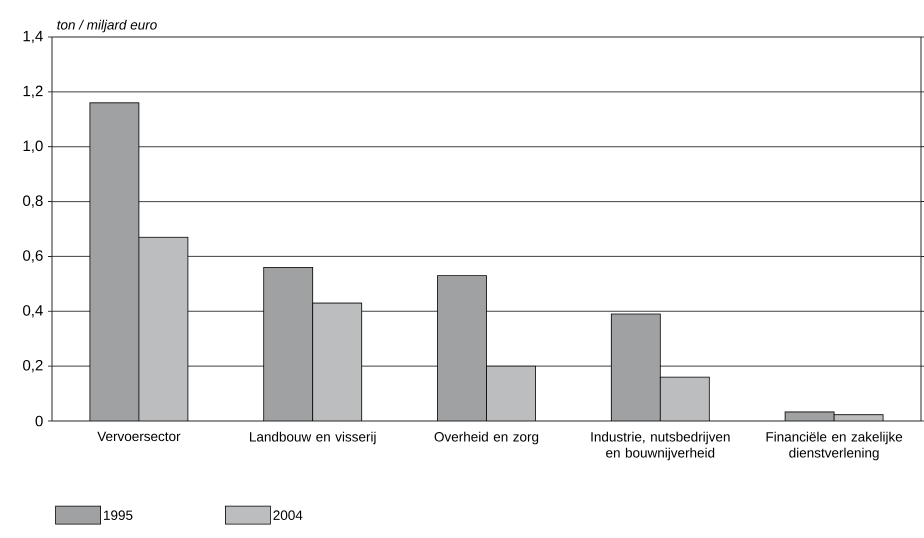  What do you see at coordinates (33, 37) in the screenshot?
I see `y-tick-label: 1,4` at bounding box center [33, 37].